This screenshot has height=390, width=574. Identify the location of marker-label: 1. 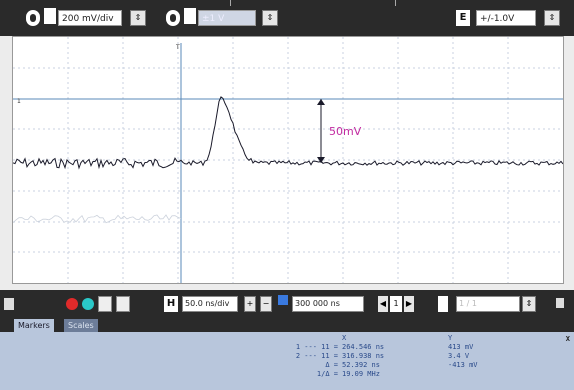
(19, 101).